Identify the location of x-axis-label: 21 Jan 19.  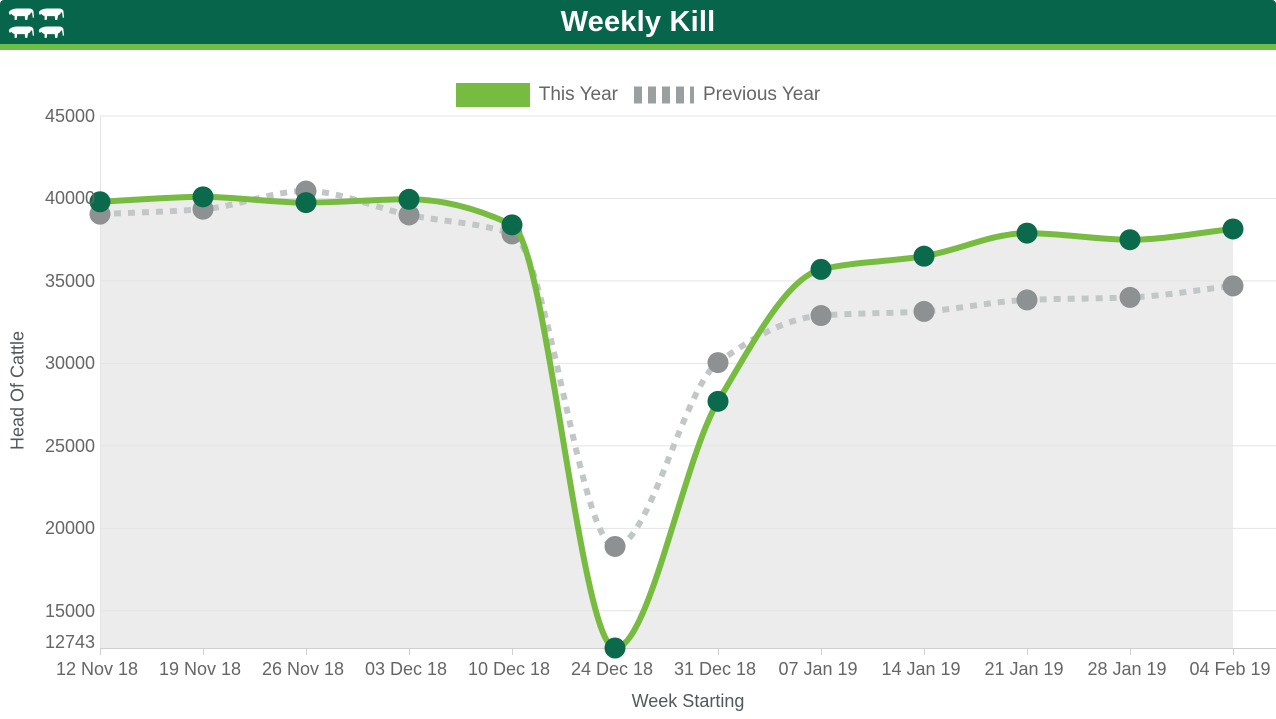
(1024, 669).